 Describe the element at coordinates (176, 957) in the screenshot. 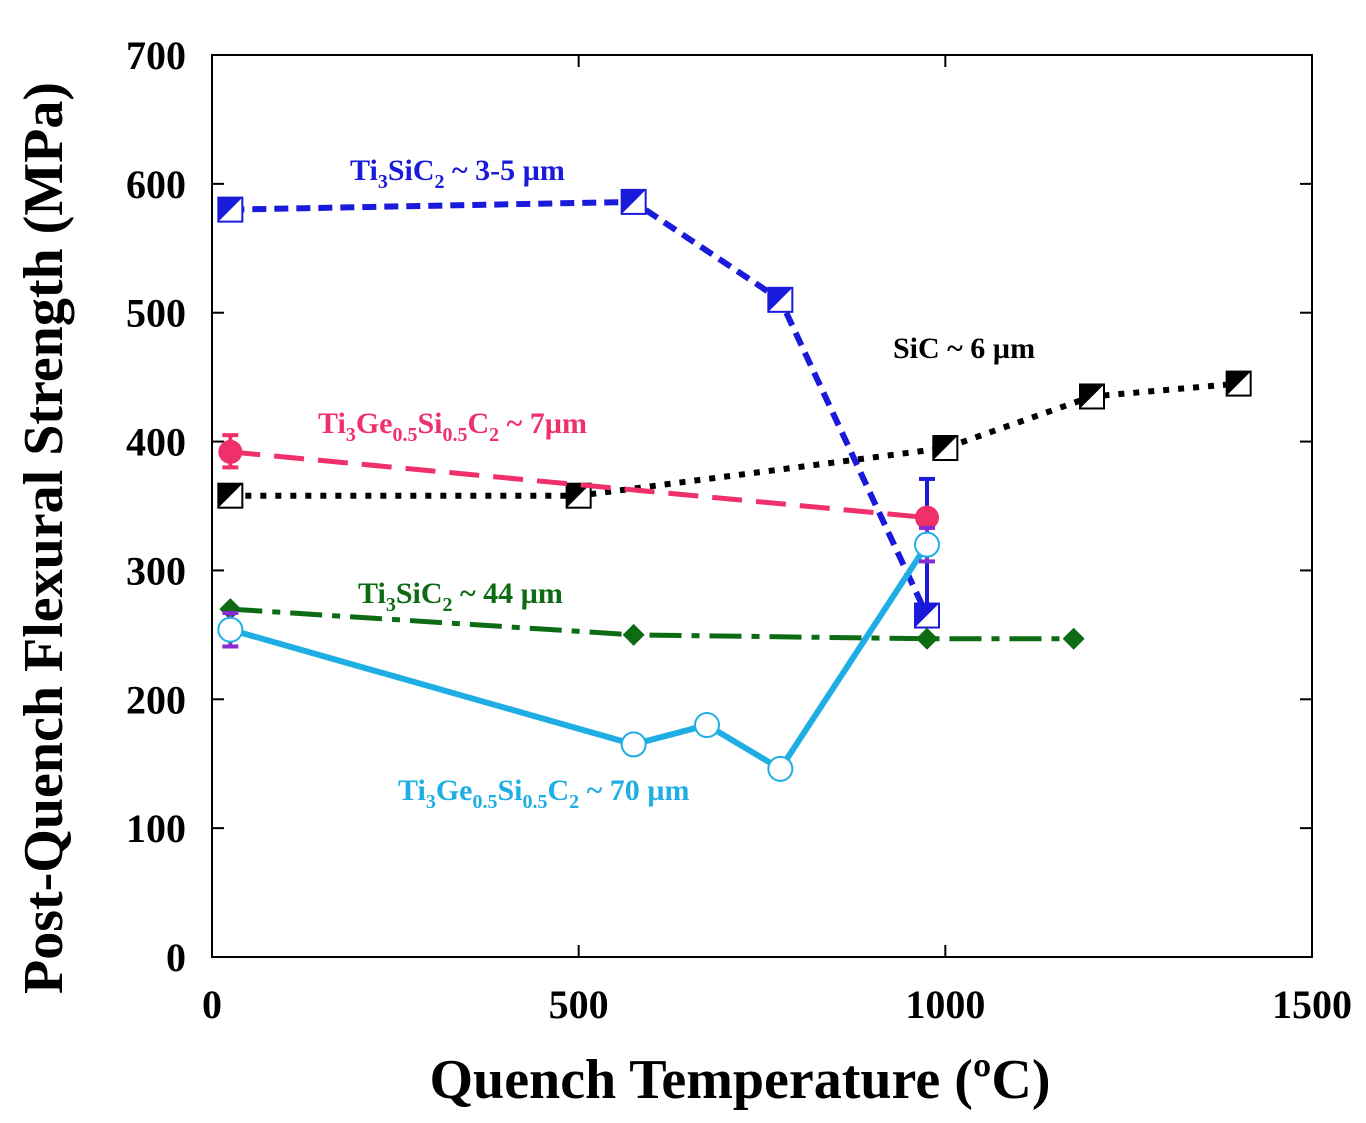

I see `y-tick-label: 0` at that location.